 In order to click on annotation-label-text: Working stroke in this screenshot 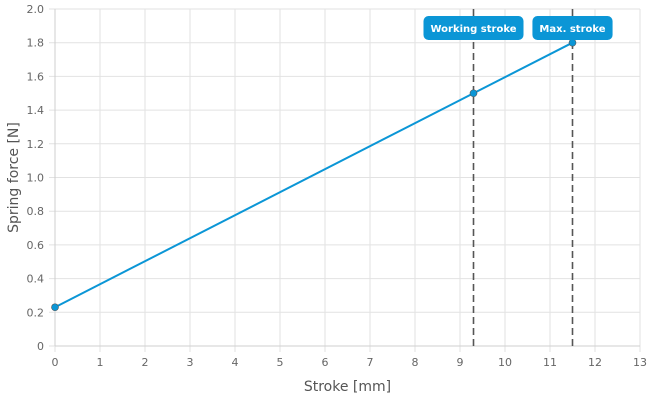, I will do `click(473, 29)`.